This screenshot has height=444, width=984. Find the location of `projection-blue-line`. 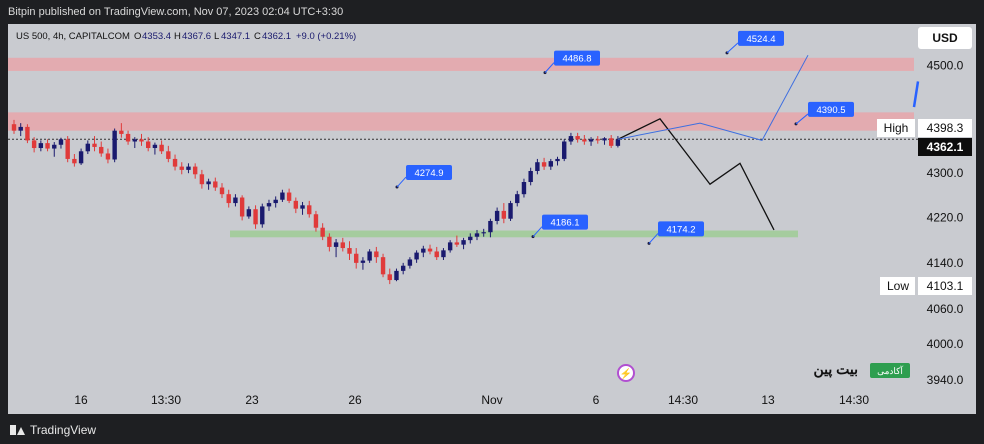

projection-blue-line is located at coordinates (713, 98).